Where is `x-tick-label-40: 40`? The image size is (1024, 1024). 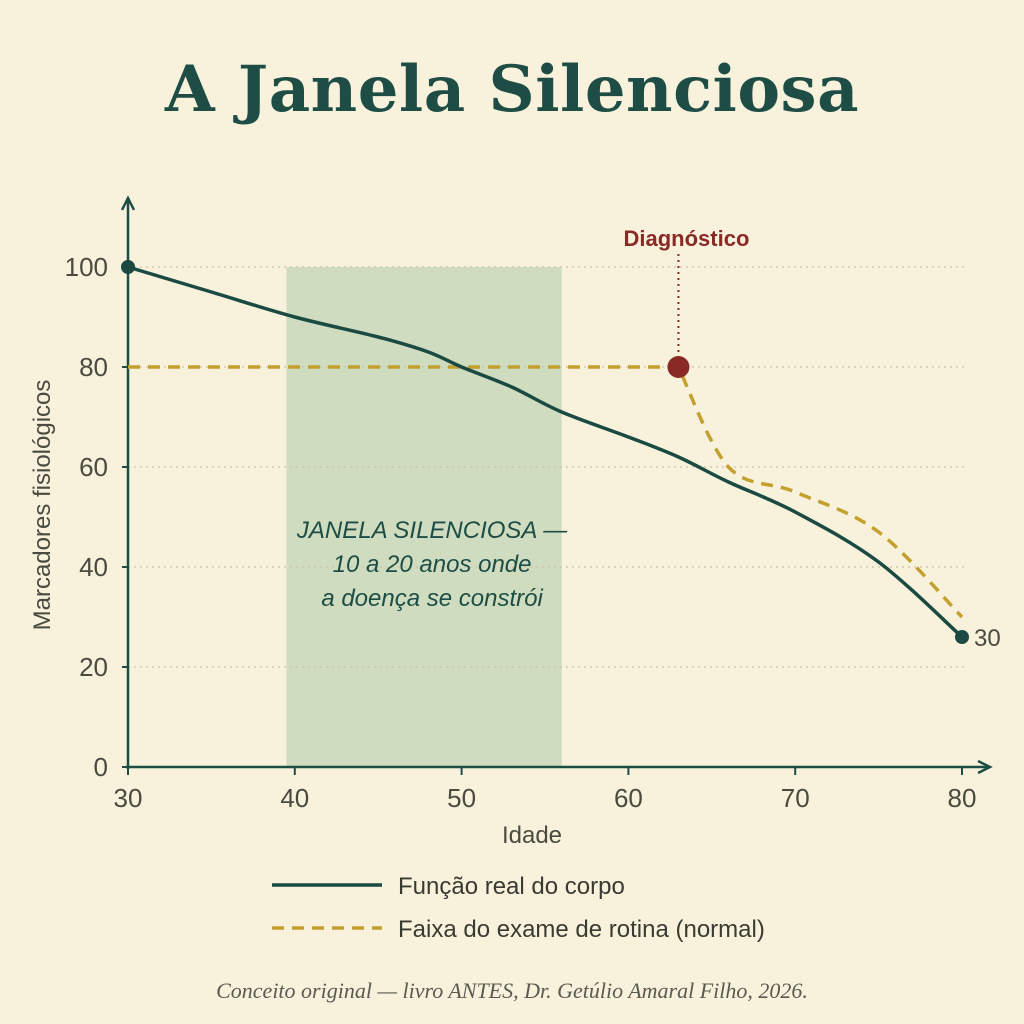
x-tick-label-40: 40 is located at coordinates (294, 798).